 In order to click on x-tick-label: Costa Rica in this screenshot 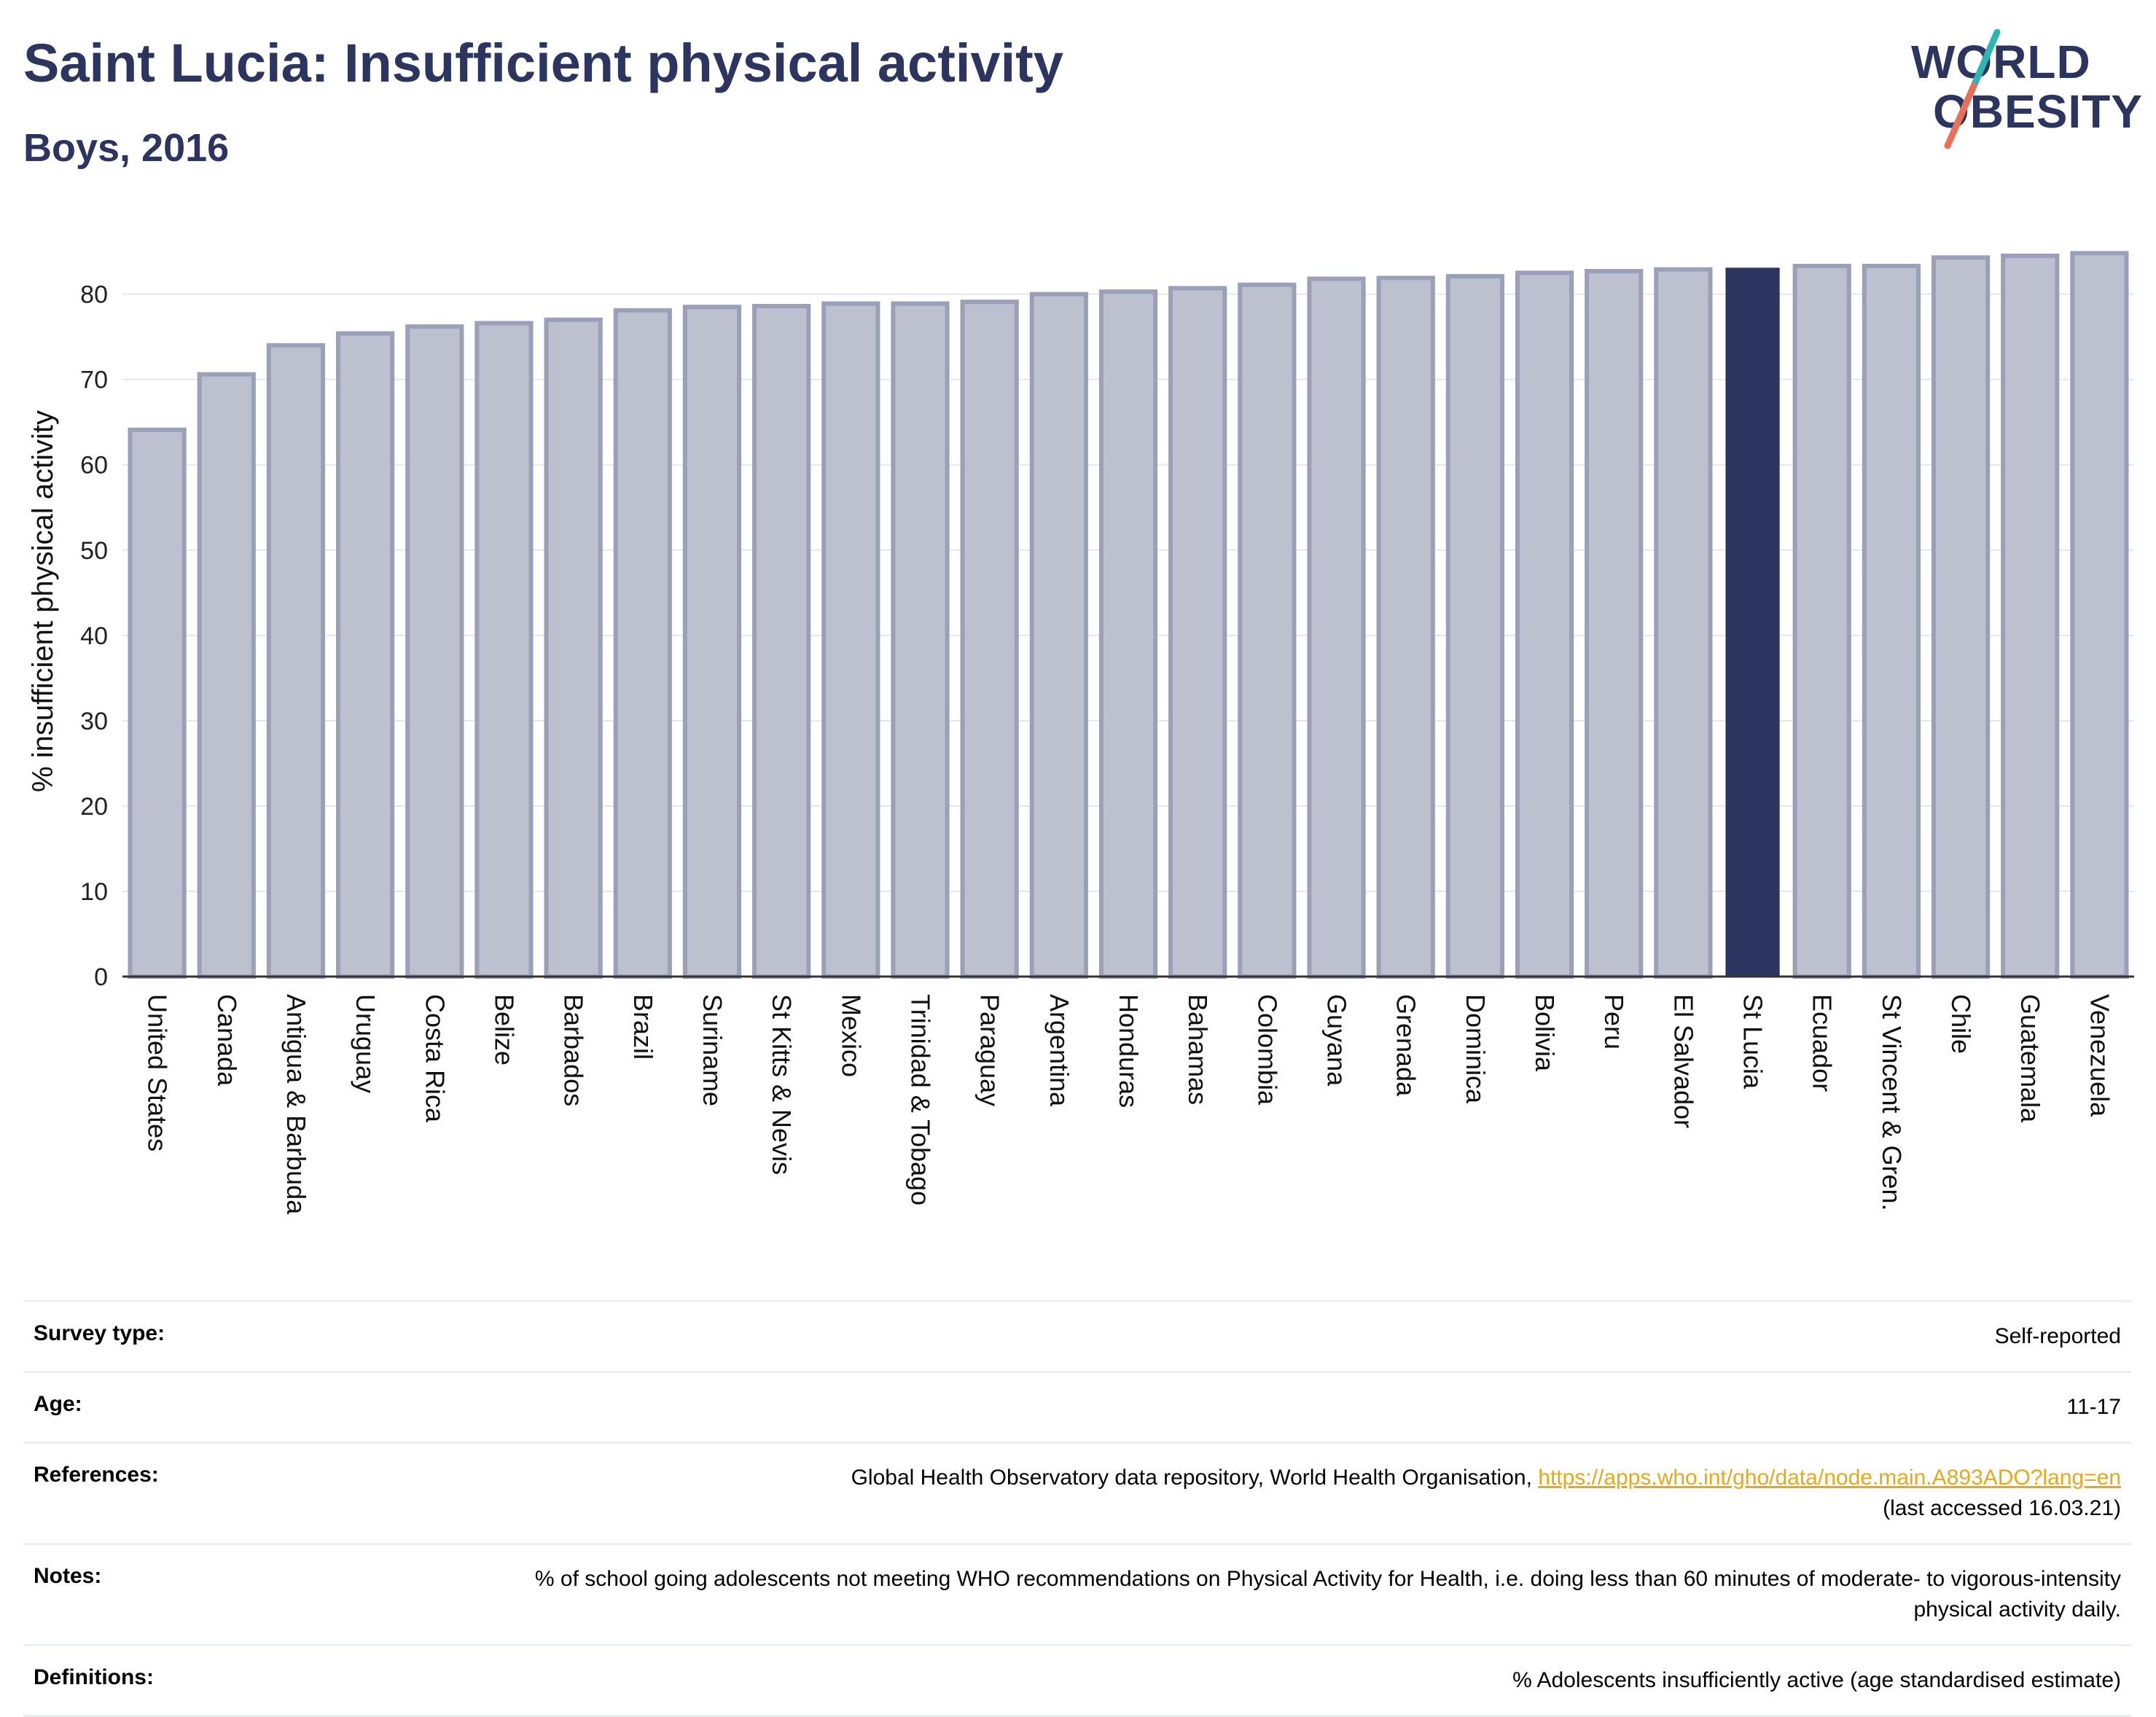, I will do `click(435, 1058)`.